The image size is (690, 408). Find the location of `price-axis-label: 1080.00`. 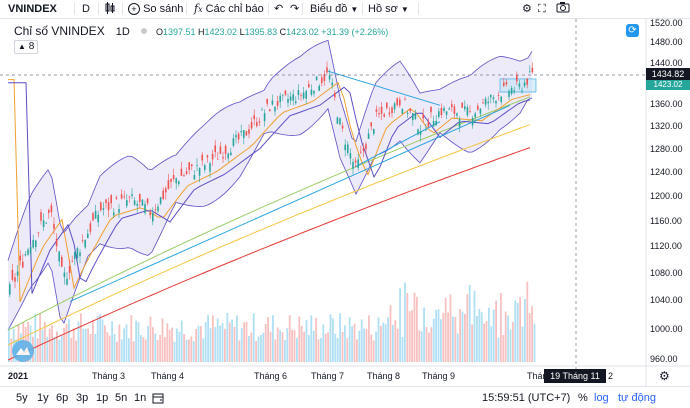

price-axis-label: 1080.00 is located at coordinates (666, 272).